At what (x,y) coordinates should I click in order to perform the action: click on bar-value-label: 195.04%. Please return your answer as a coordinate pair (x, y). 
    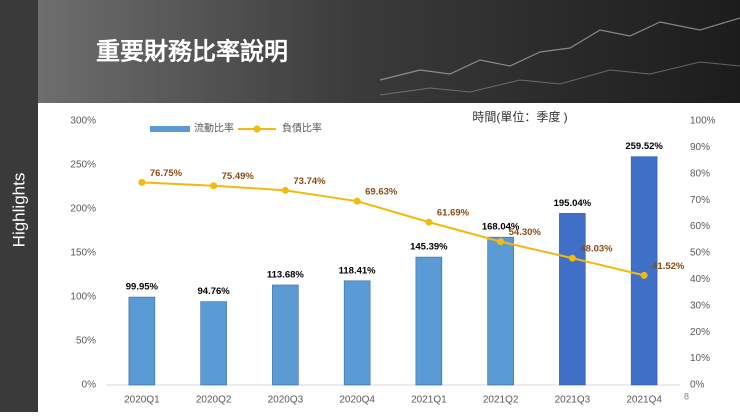
    Looking at the image, I should click on (573, 203).